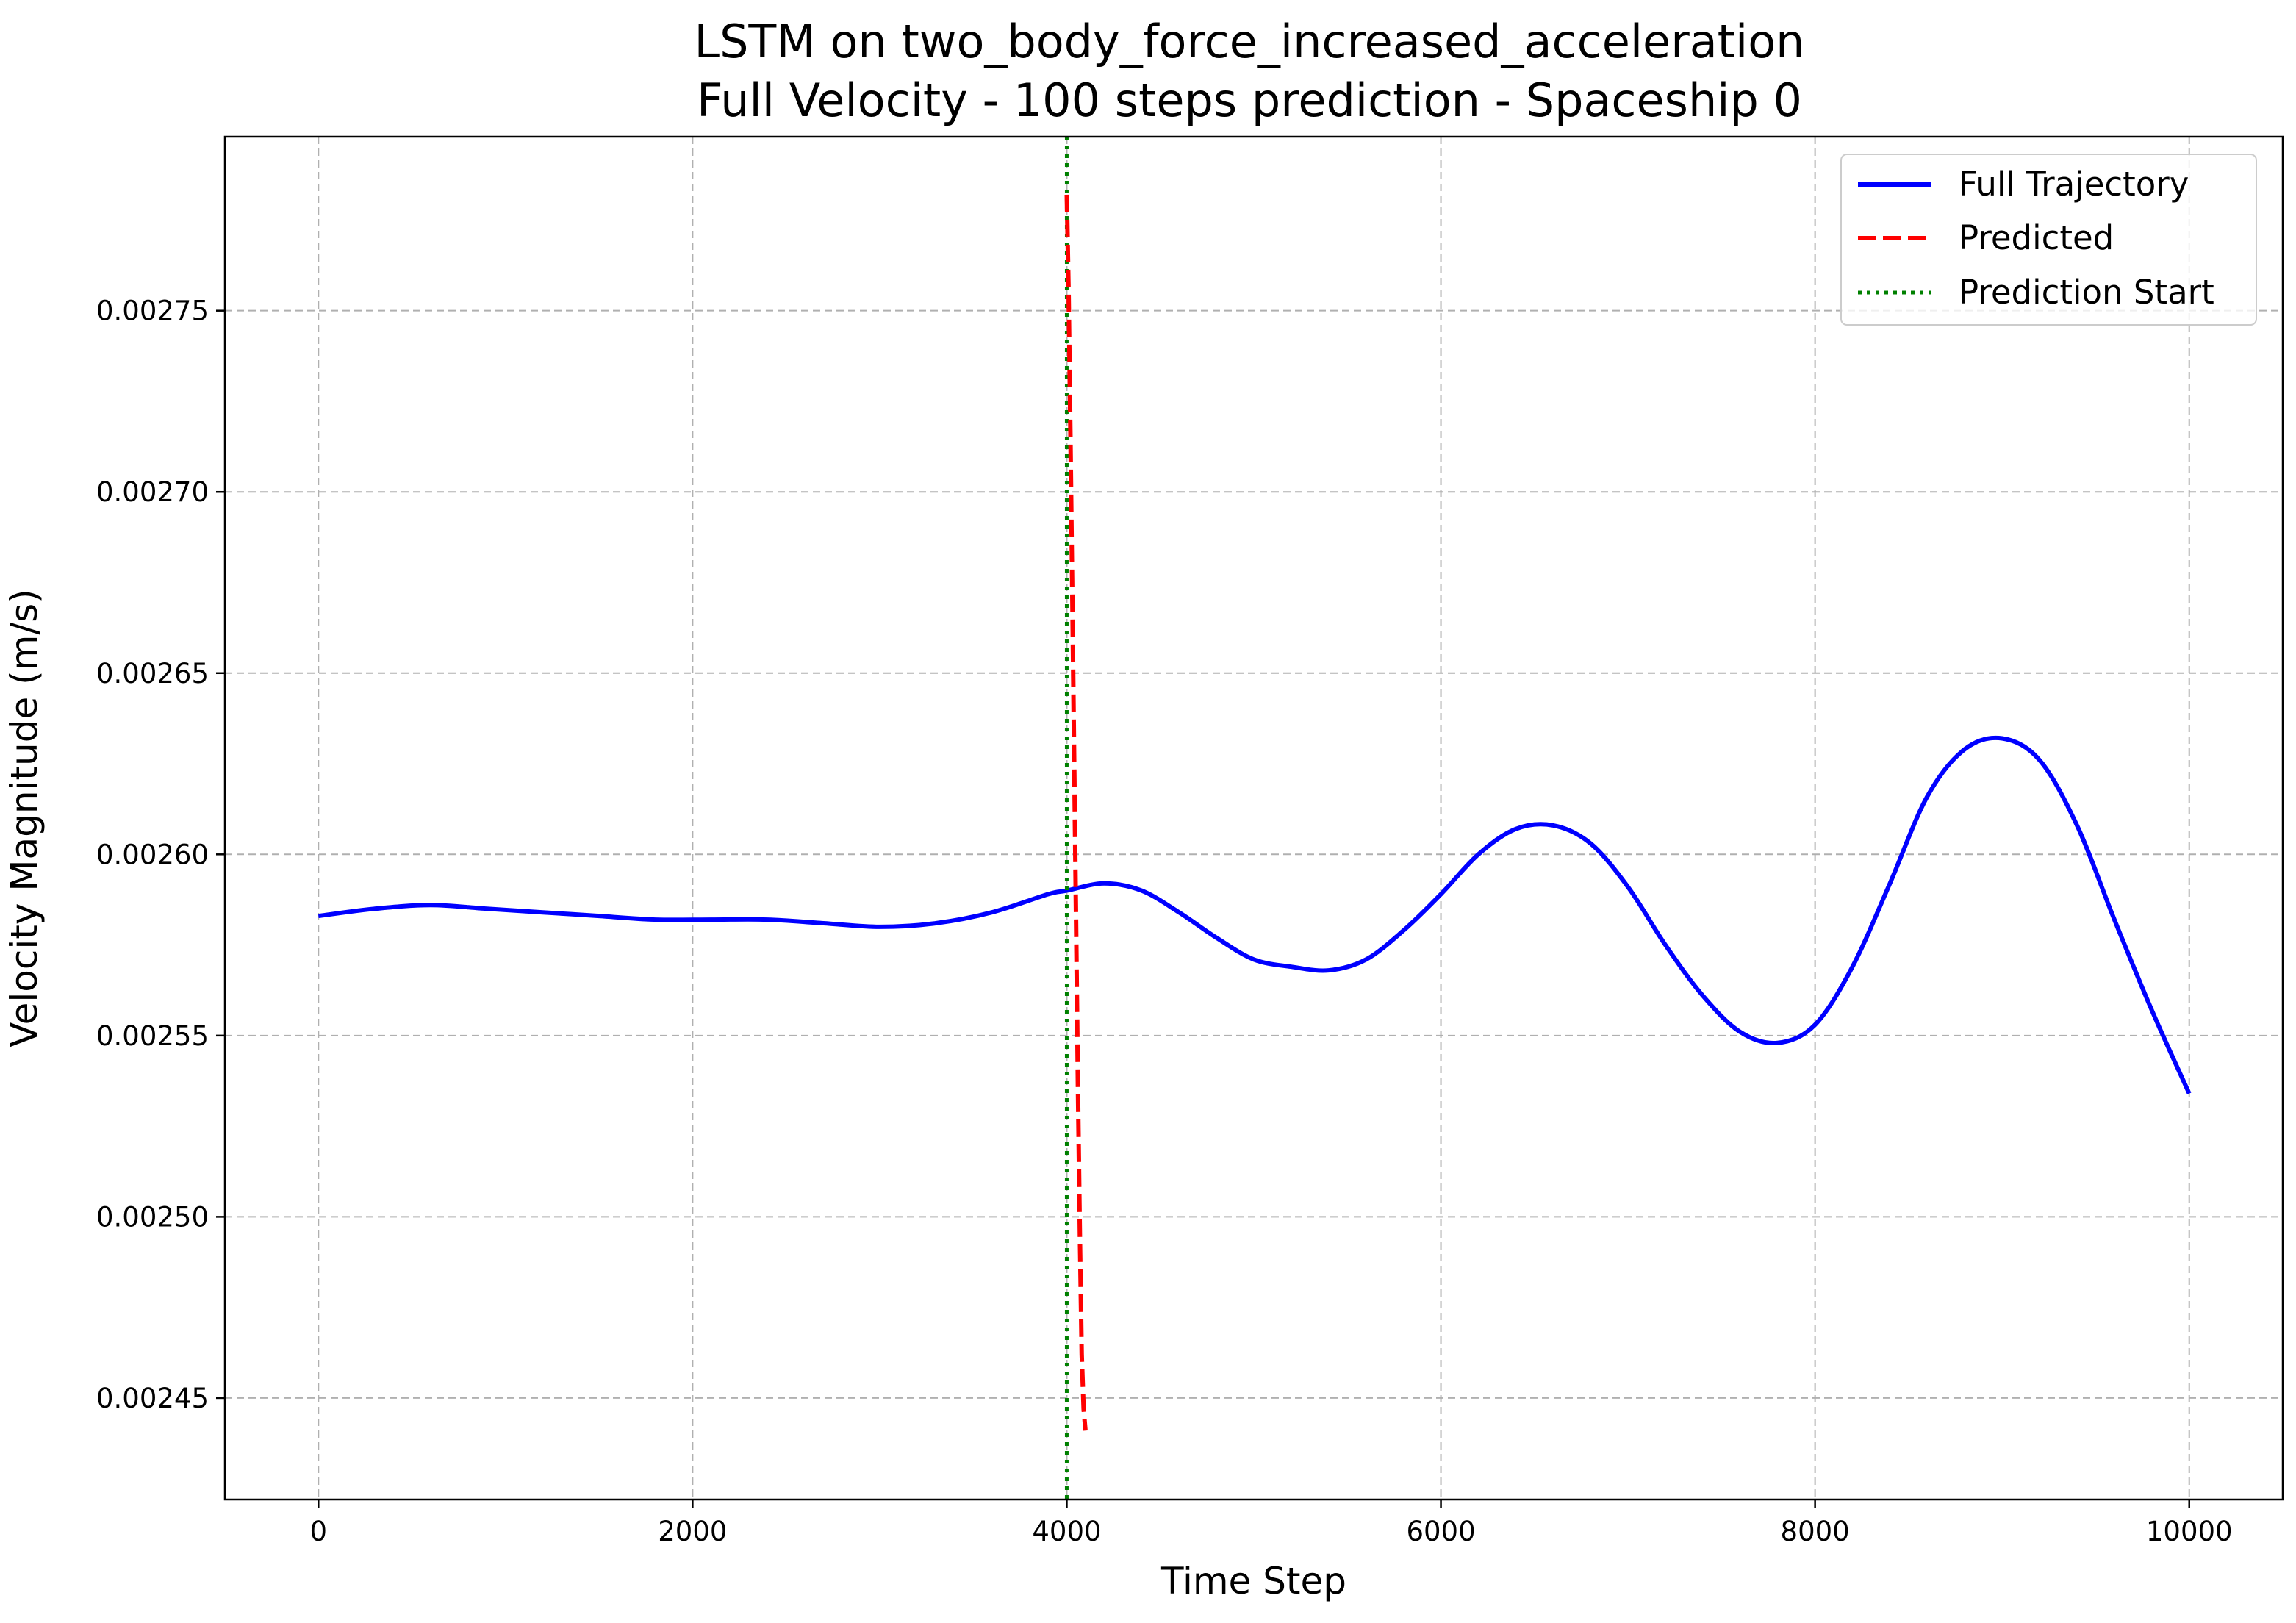  What do you see at coordinates (152, 673) in the screenshot?
I see `y-tick-label: 0.00265` at bounding box center [152, 673].